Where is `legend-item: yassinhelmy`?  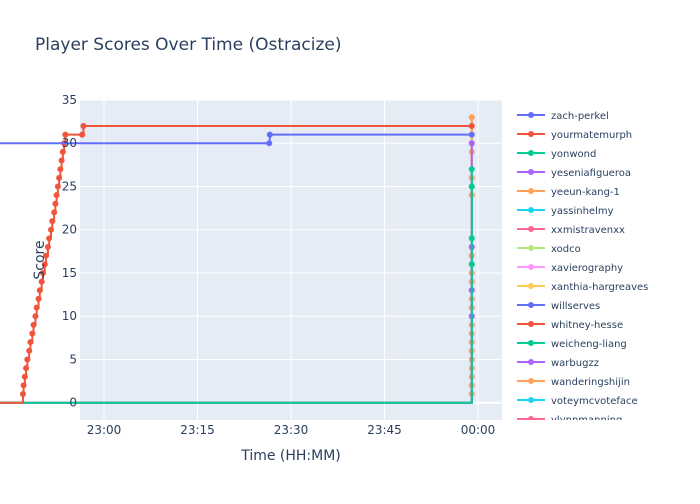
legend-item: yassinhelmy is located at coordinates (565, 211).